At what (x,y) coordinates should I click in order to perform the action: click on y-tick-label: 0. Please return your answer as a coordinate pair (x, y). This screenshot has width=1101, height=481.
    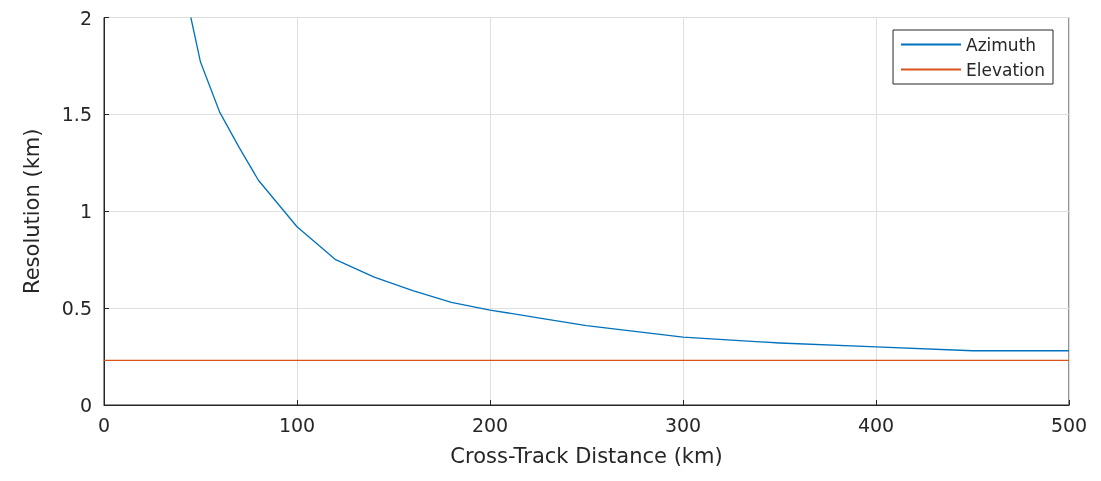
    Looking at the image, I should click on (85, 405).